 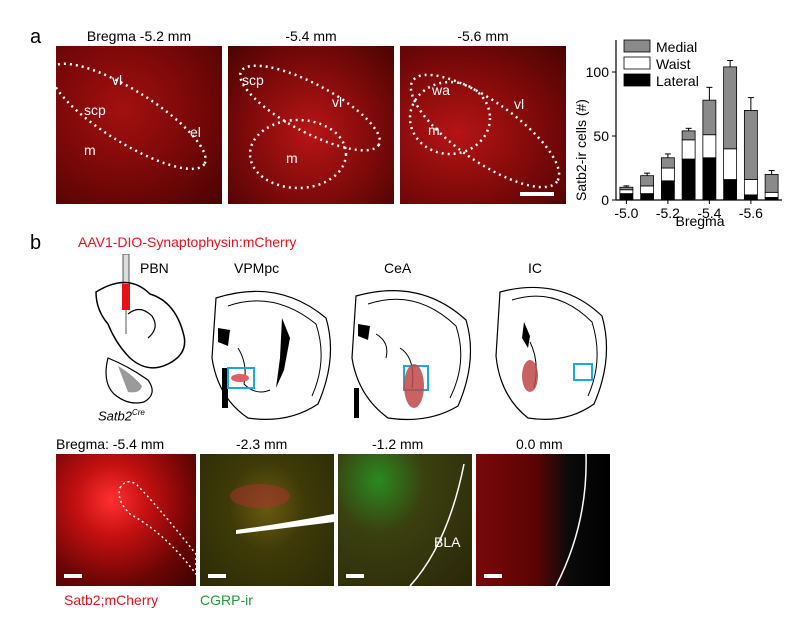 I want to click on bla-outline, so click(x=437, y=524).